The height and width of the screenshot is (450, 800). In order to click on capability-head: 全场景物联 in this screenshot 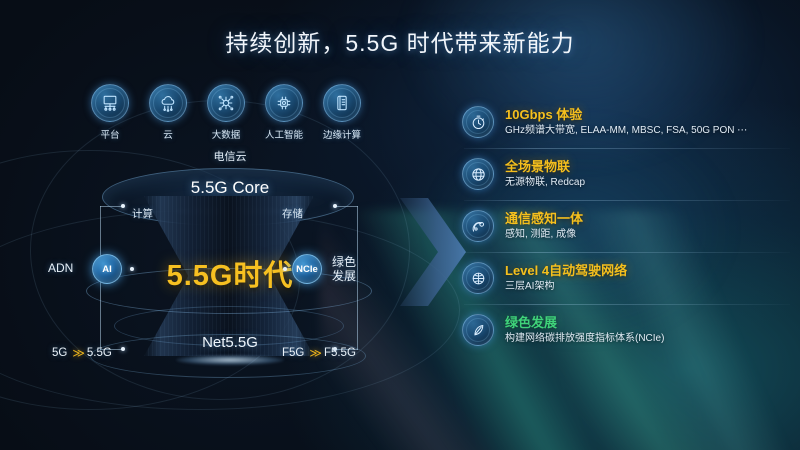, I will do `click(538, 166)`.